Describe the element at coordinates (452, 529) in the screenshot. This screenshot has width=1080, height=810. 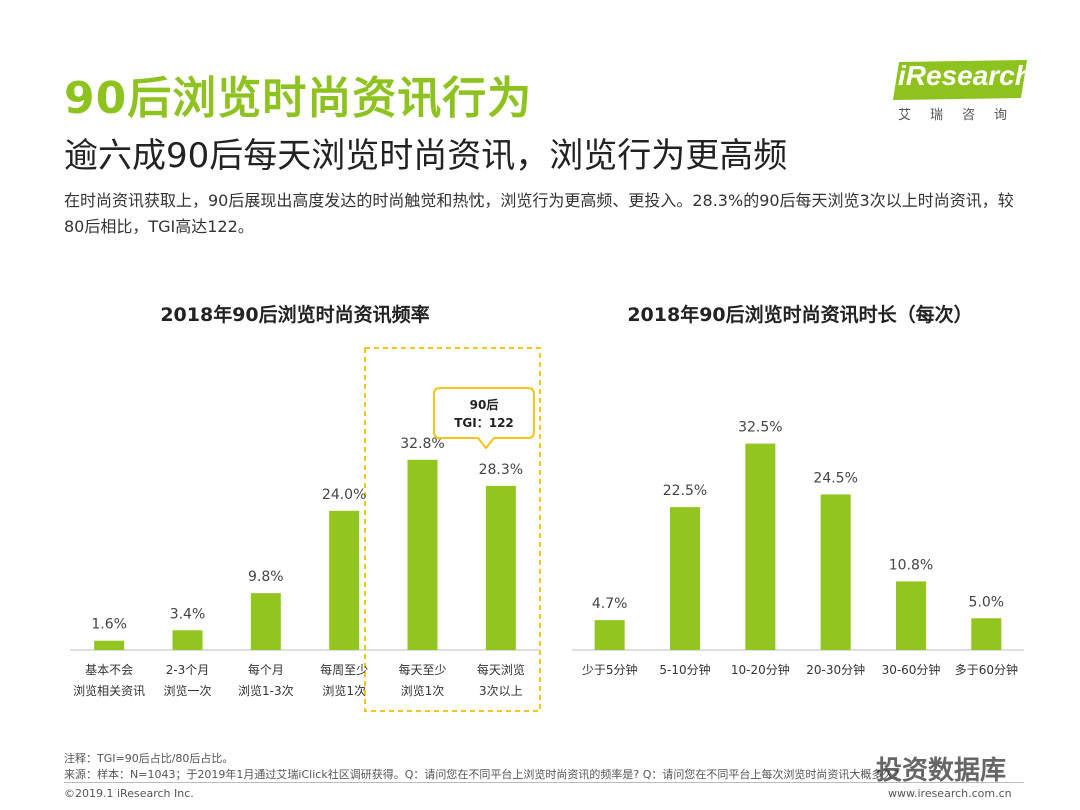
I see `highlight-box` at that location.